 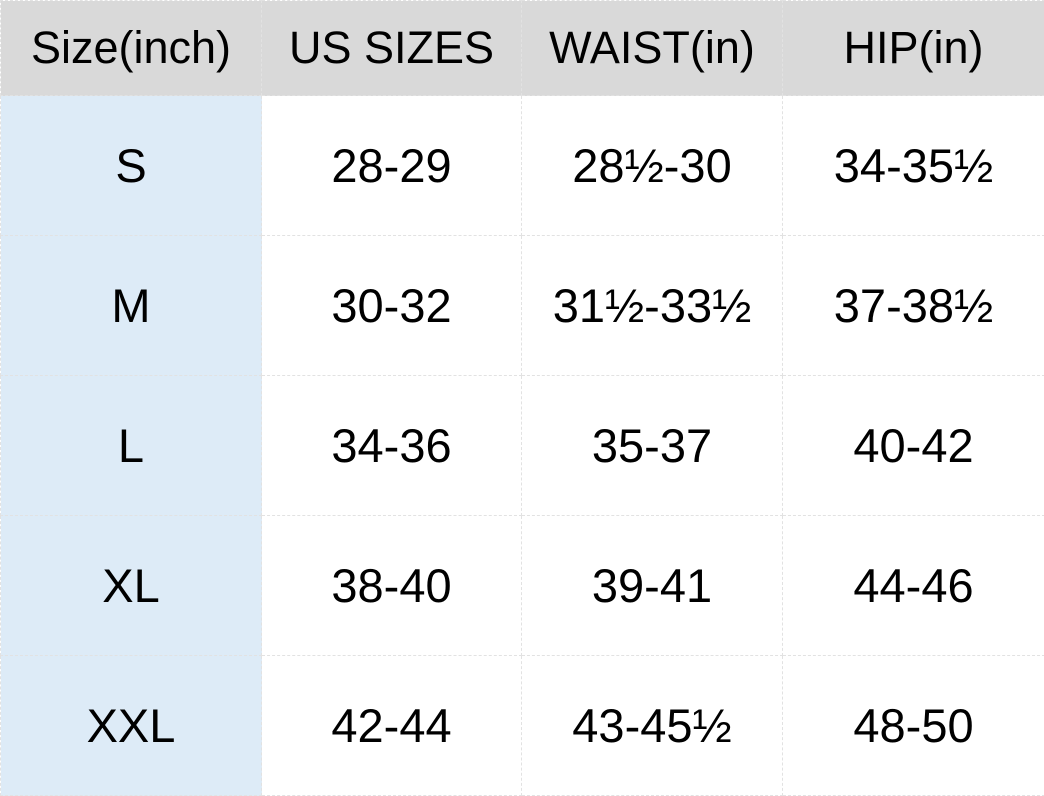 I want to click on header-row: Size(inch) US SIZES WAIST(in) HIP(in), so click(x=522, y=48).